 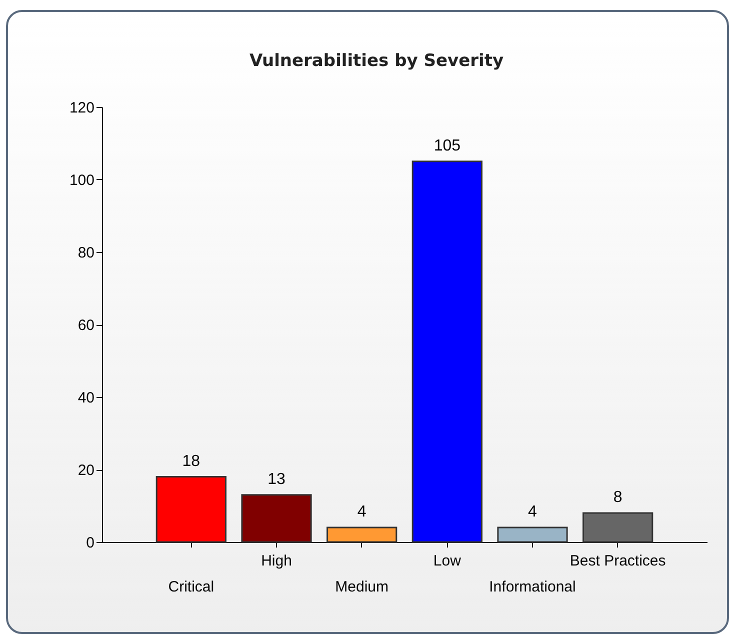 I want to click on x-tick-label: High, so click(x=276, y=561).